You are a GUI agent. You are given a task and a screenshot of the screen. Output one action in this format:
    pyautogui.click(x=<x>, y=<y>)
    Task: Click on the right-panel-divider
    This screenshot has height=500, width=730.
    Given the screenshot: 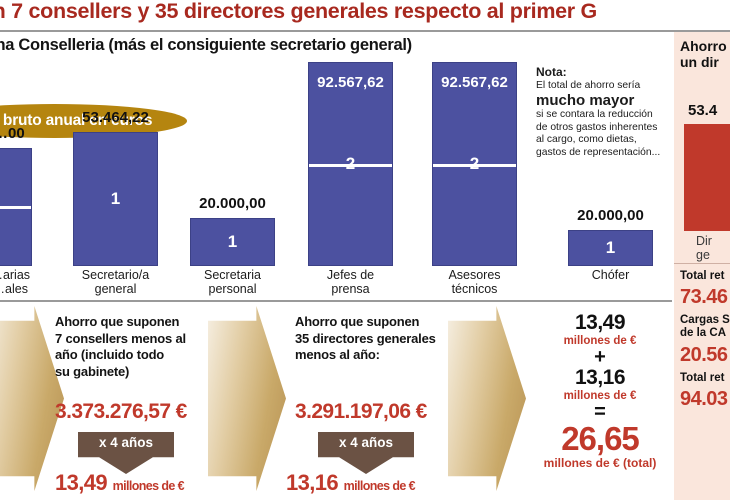 What is the action you would take?
    pyautogui.click(x=702, y=263)
    